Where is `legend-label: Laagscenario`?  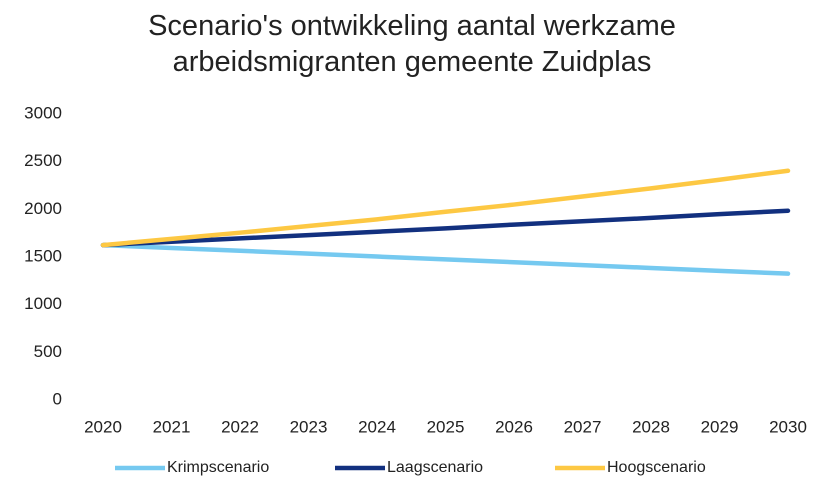
legend-label: Laagscenario is located at coordinates (435, 467).